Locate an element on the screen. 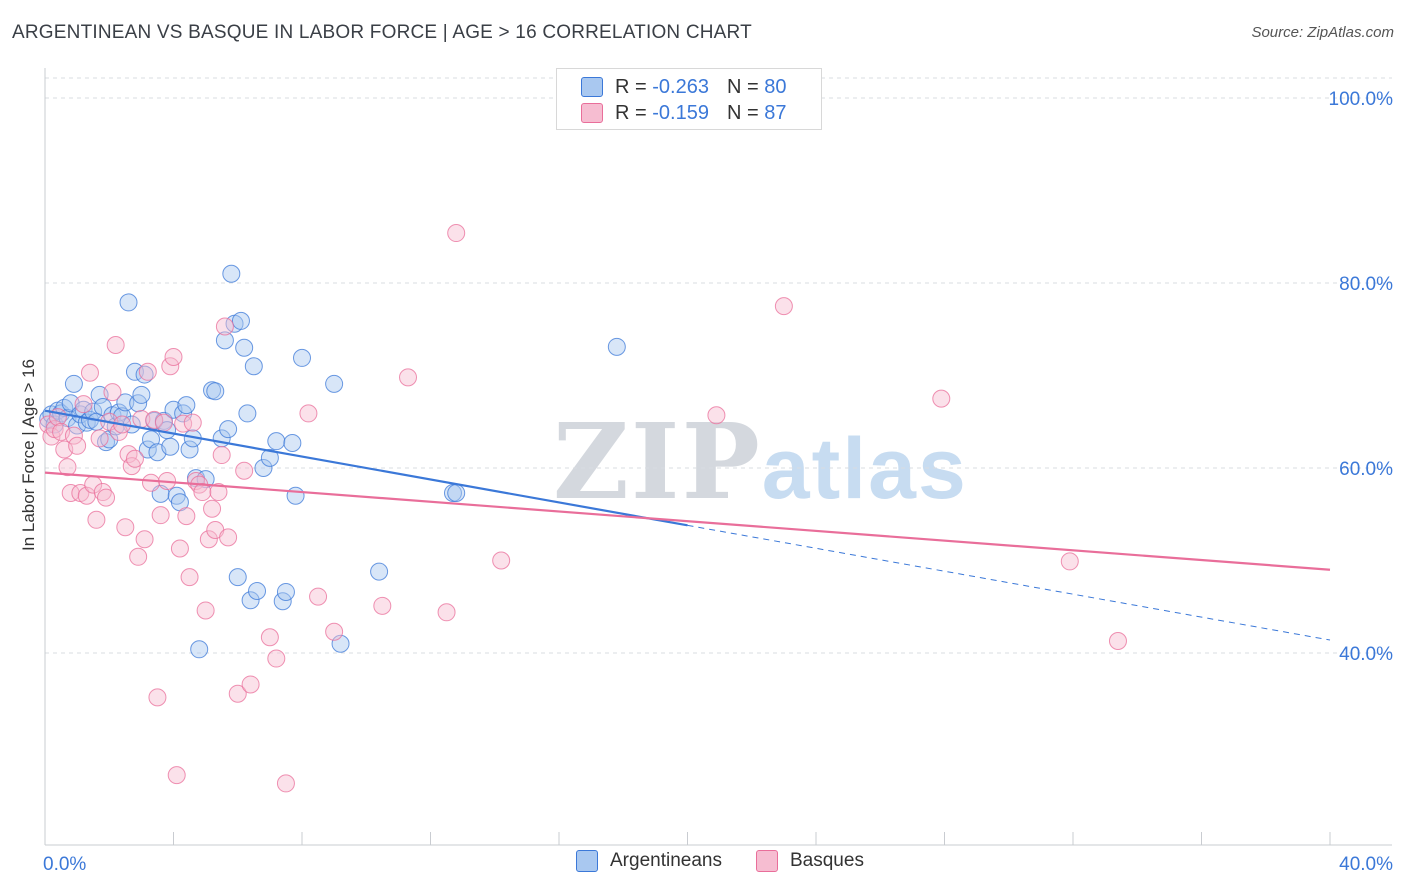 This screenshot has width=1406, height=892. y-tick-label: 60.0% is located at coordinates (1366, 469).